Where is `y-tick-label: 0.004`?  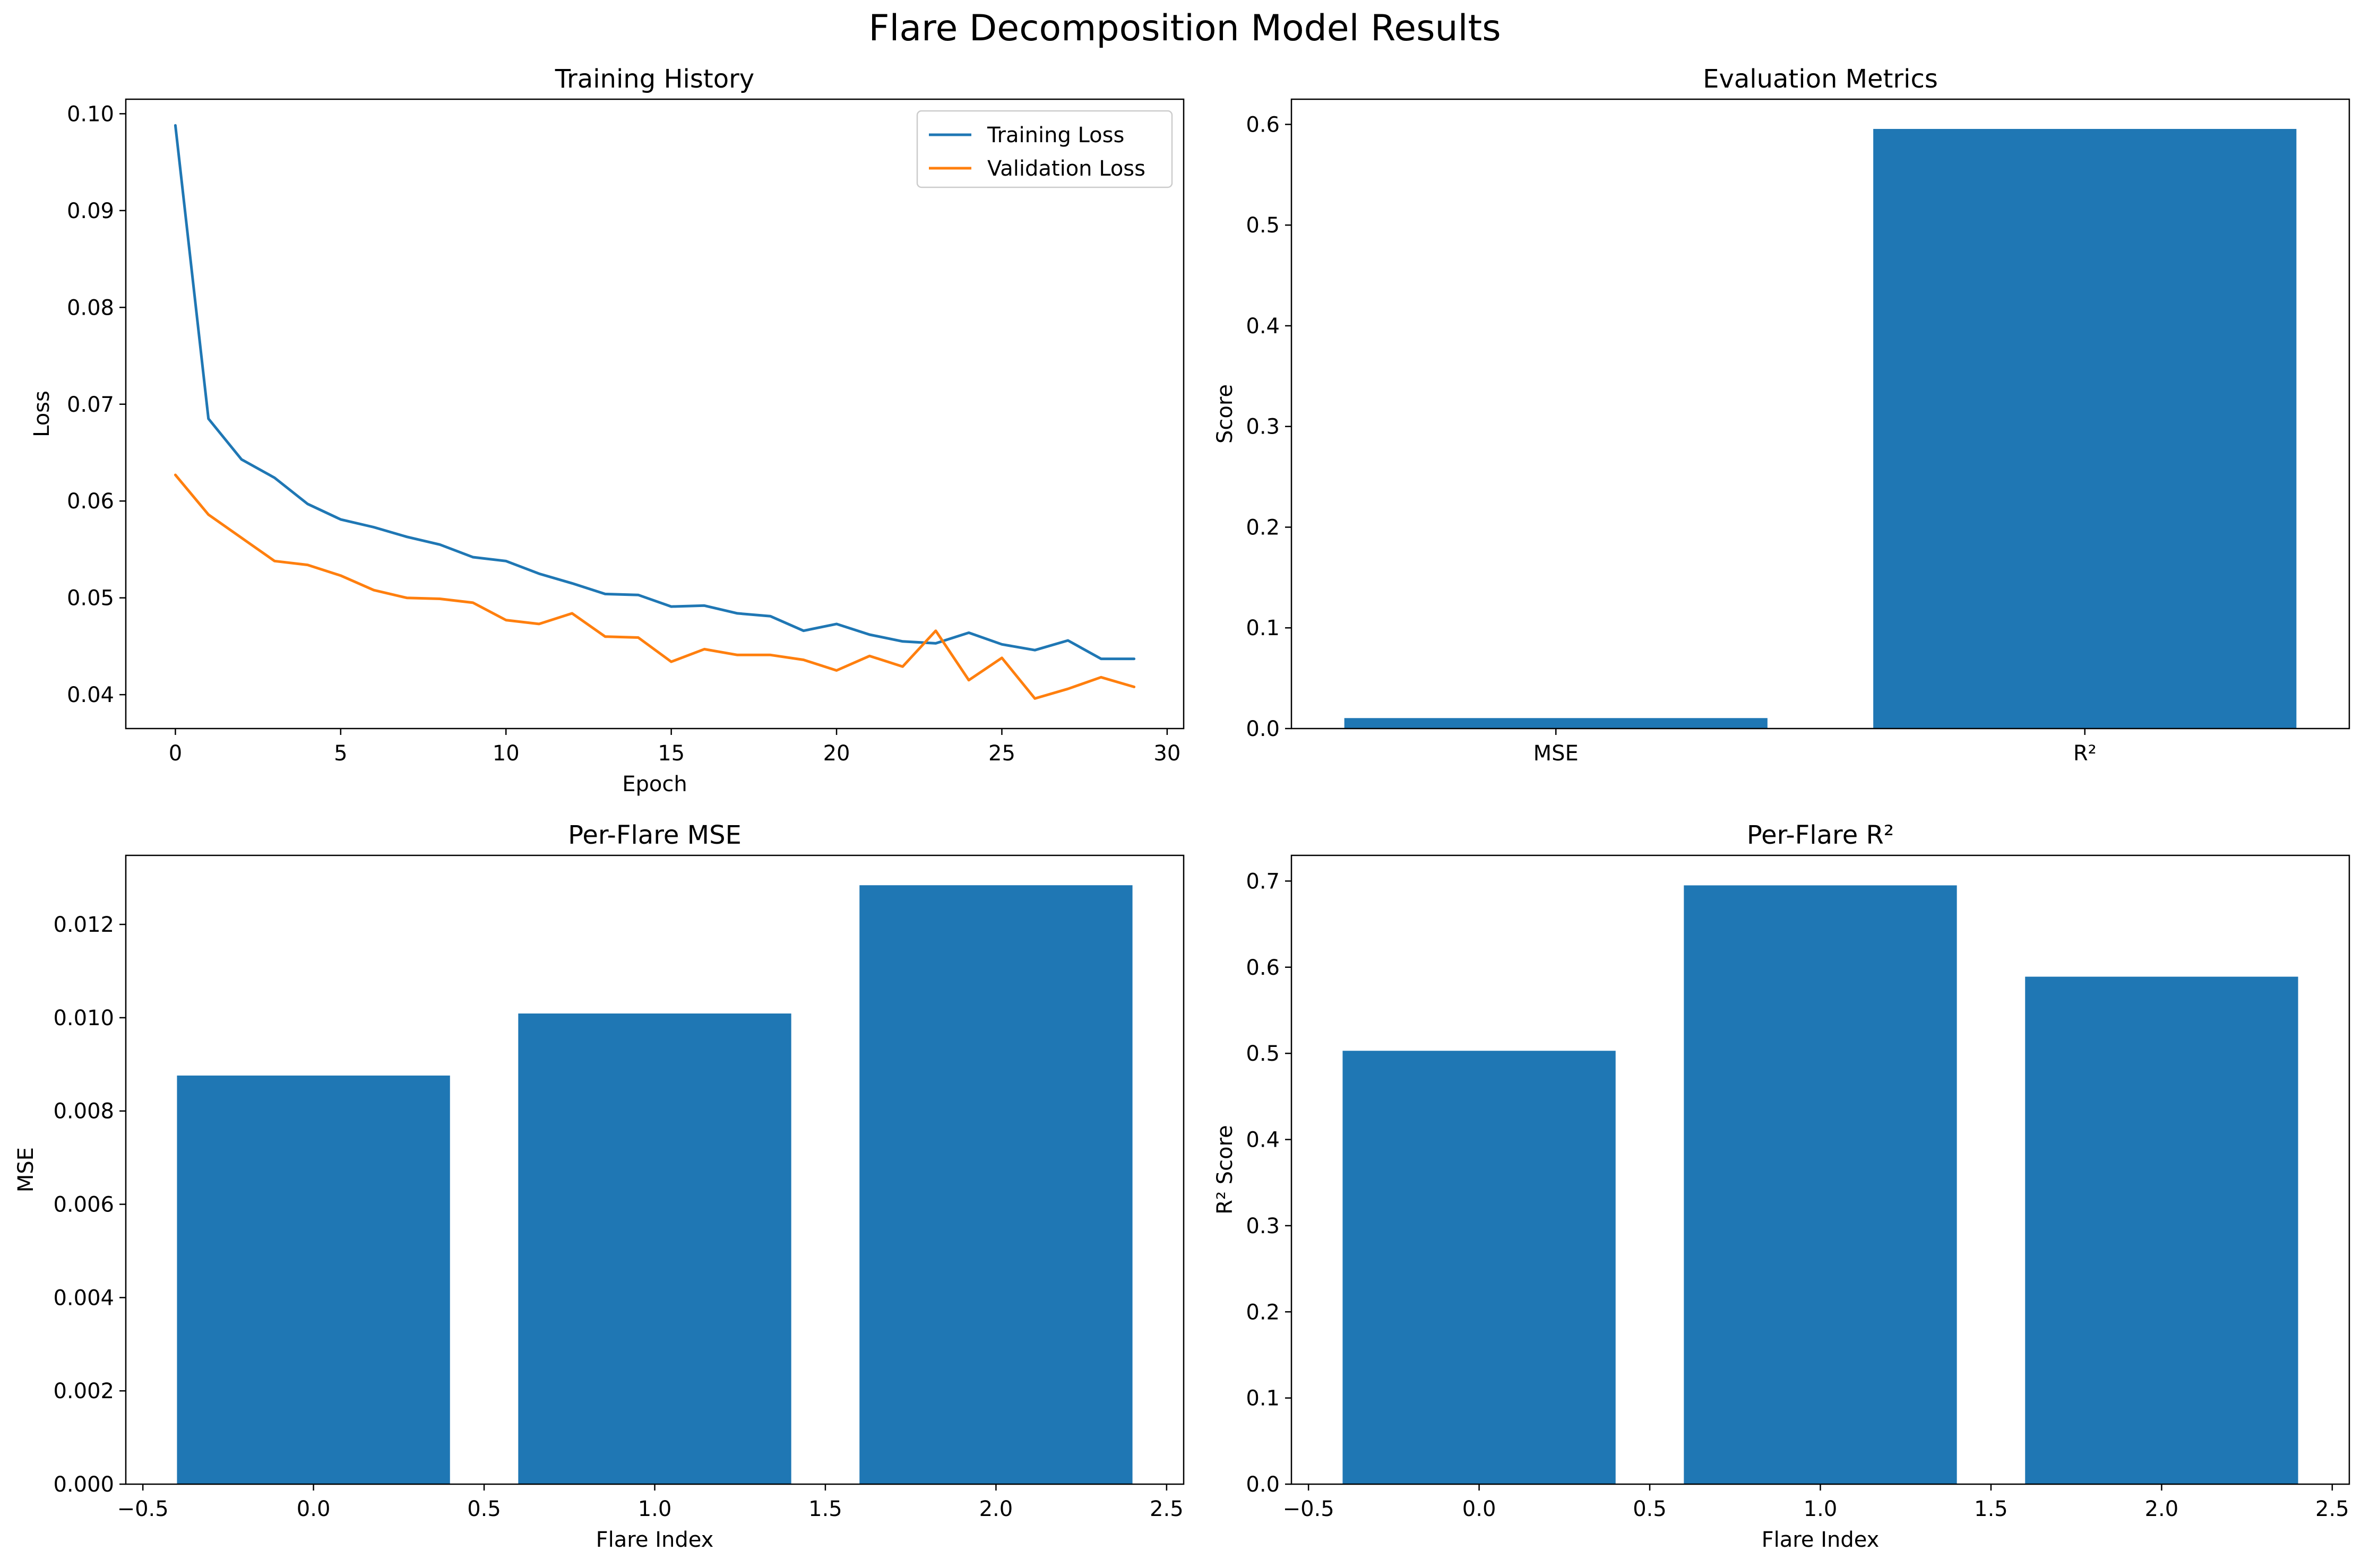 y-tick-label: 0.004 is located at coordinates (83, 1298).